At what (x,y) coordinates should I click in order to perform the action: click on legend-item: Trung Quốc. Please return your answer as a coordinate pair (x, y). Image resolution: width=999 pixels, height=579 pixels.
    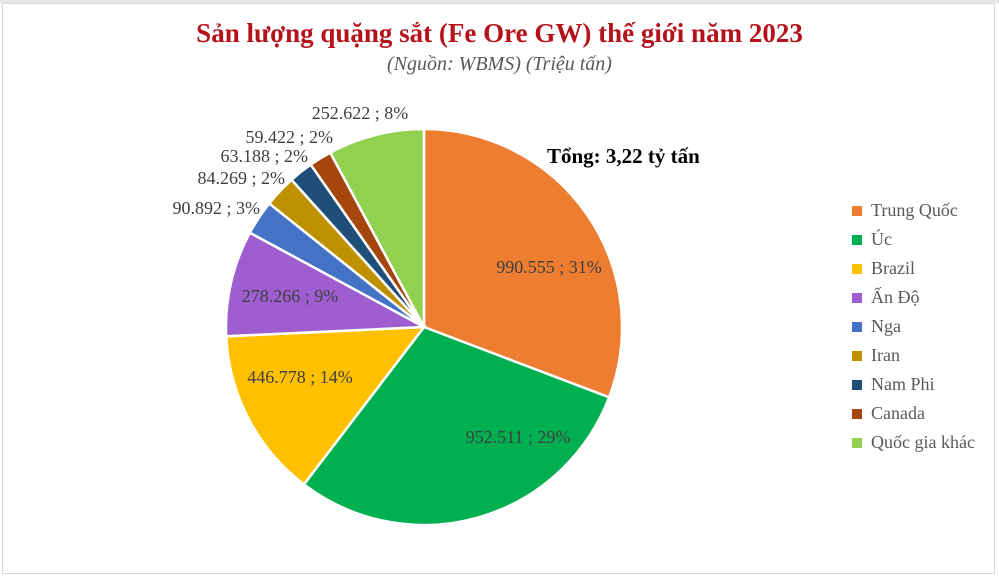
    Looking at the image, I should click on (913, 210).